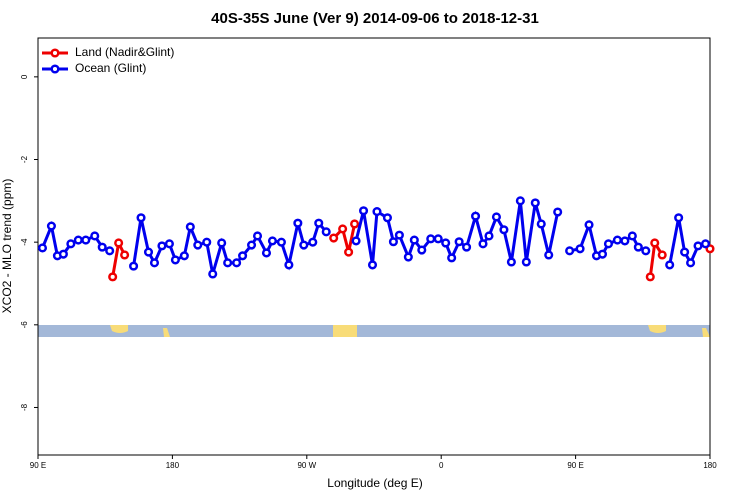 The image size is (750, 500). Describe the element at coordinates (374, 483) in the screenshot. I see `x-axis-title: Longitude (deg E)` at that location.